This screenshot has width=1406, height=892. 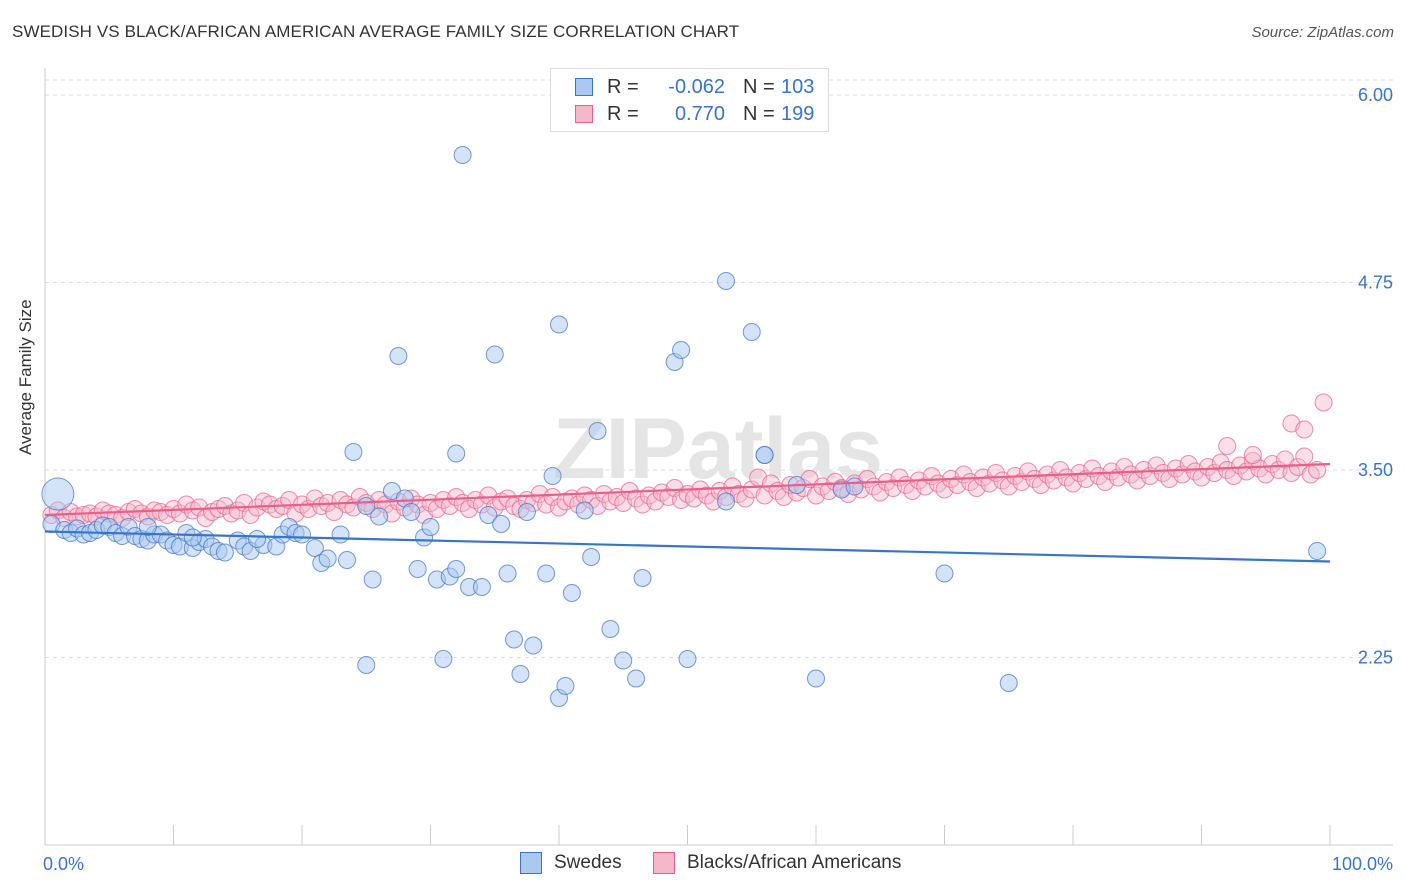 I want to click on black-legend-label: Blacks/African Americans, so click(x=794, y=862).